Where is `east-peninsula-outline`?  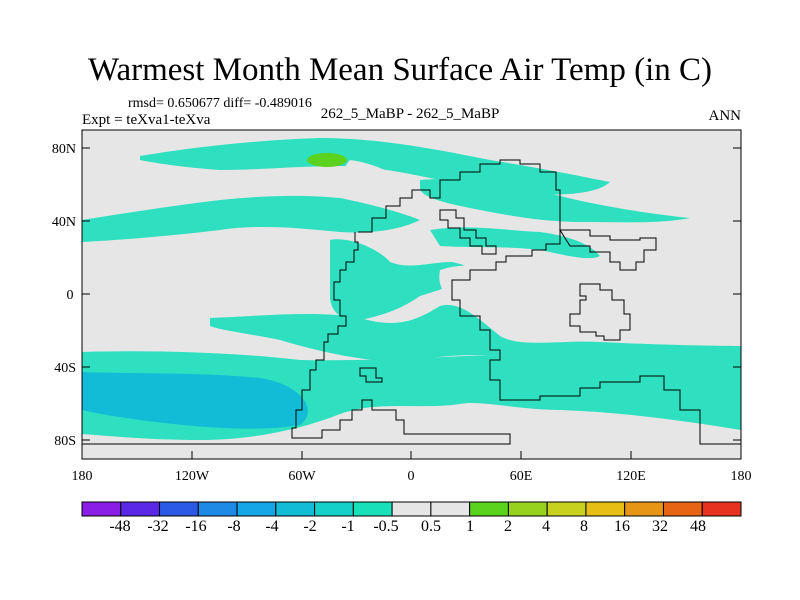 east-peninsula-outline is located at coordinates (608, 250).